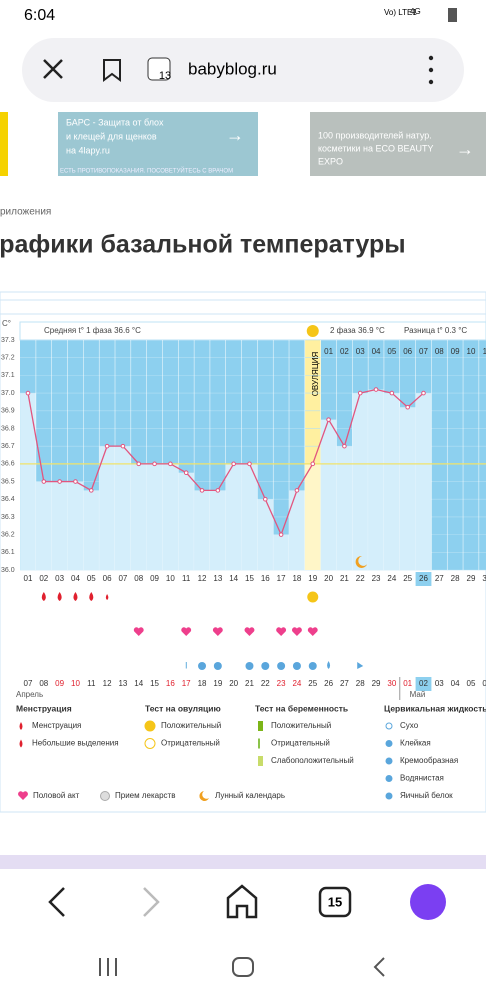 Image resolution: width=486 pixels, height=1000 pixels. Describe the element at coordinates (59, 683) in the screenshot. I see `calendar-date: 09` at that location.